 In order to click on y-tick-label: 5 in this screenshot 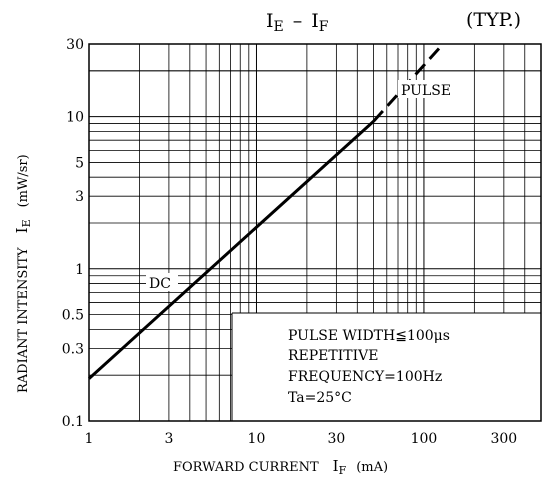, I will do `click(79, 163)`.